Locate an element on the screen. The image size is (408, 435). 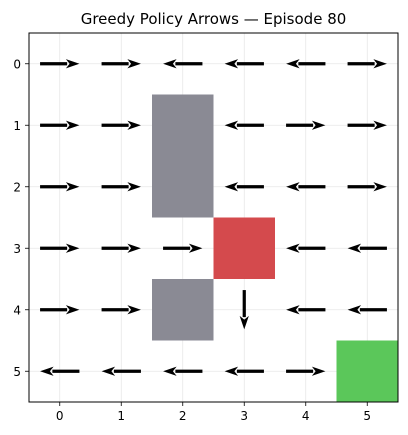
chart-title: Greedy Policy Arrows — Episode 80 is located at coordinates (214, 19).